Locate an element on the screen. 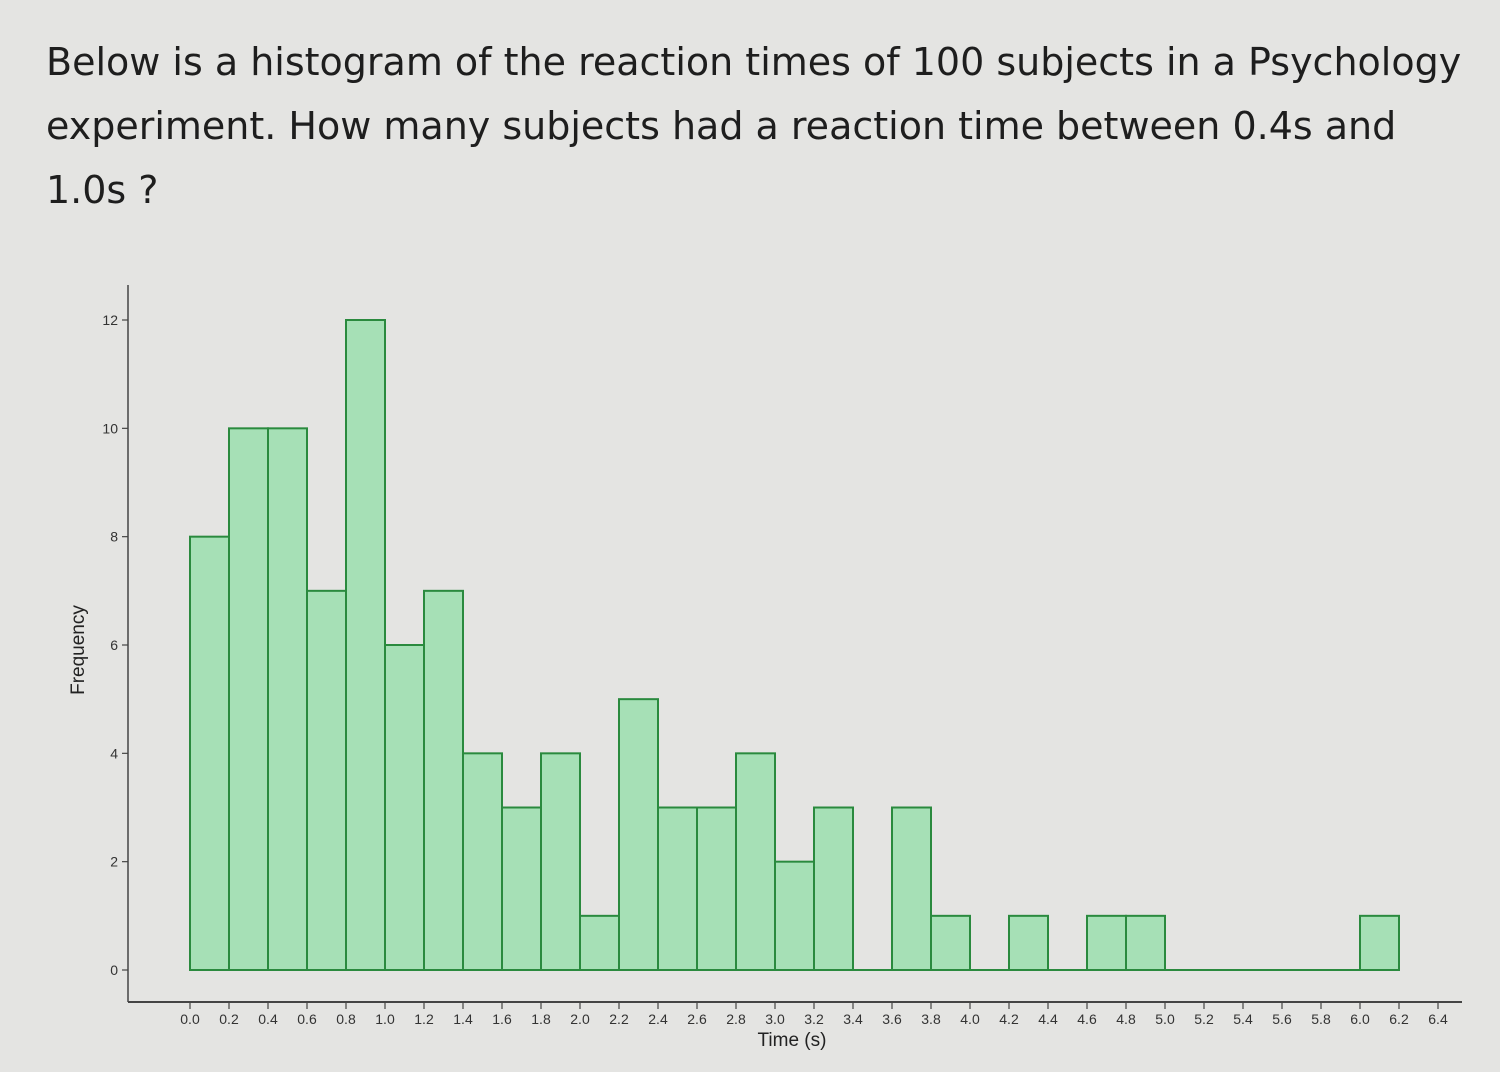 The image size is (1500, 1072). x-tick-label: 5.4 is located at coordinates (1243, 1019).